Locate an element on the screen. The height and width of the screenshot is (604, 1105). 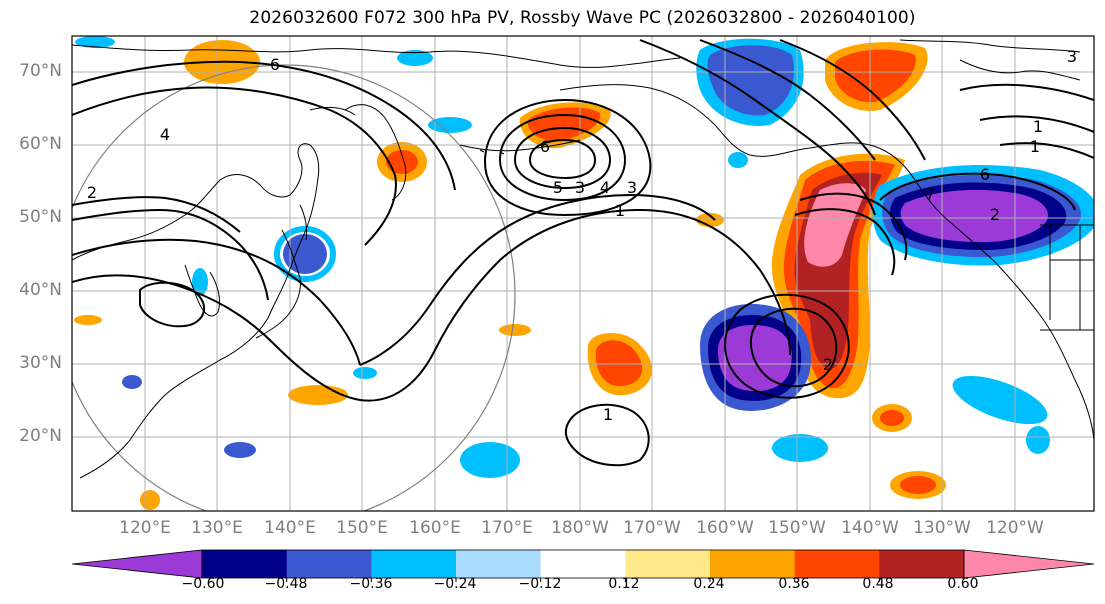
colorbar is located at coordinates (583, 565).